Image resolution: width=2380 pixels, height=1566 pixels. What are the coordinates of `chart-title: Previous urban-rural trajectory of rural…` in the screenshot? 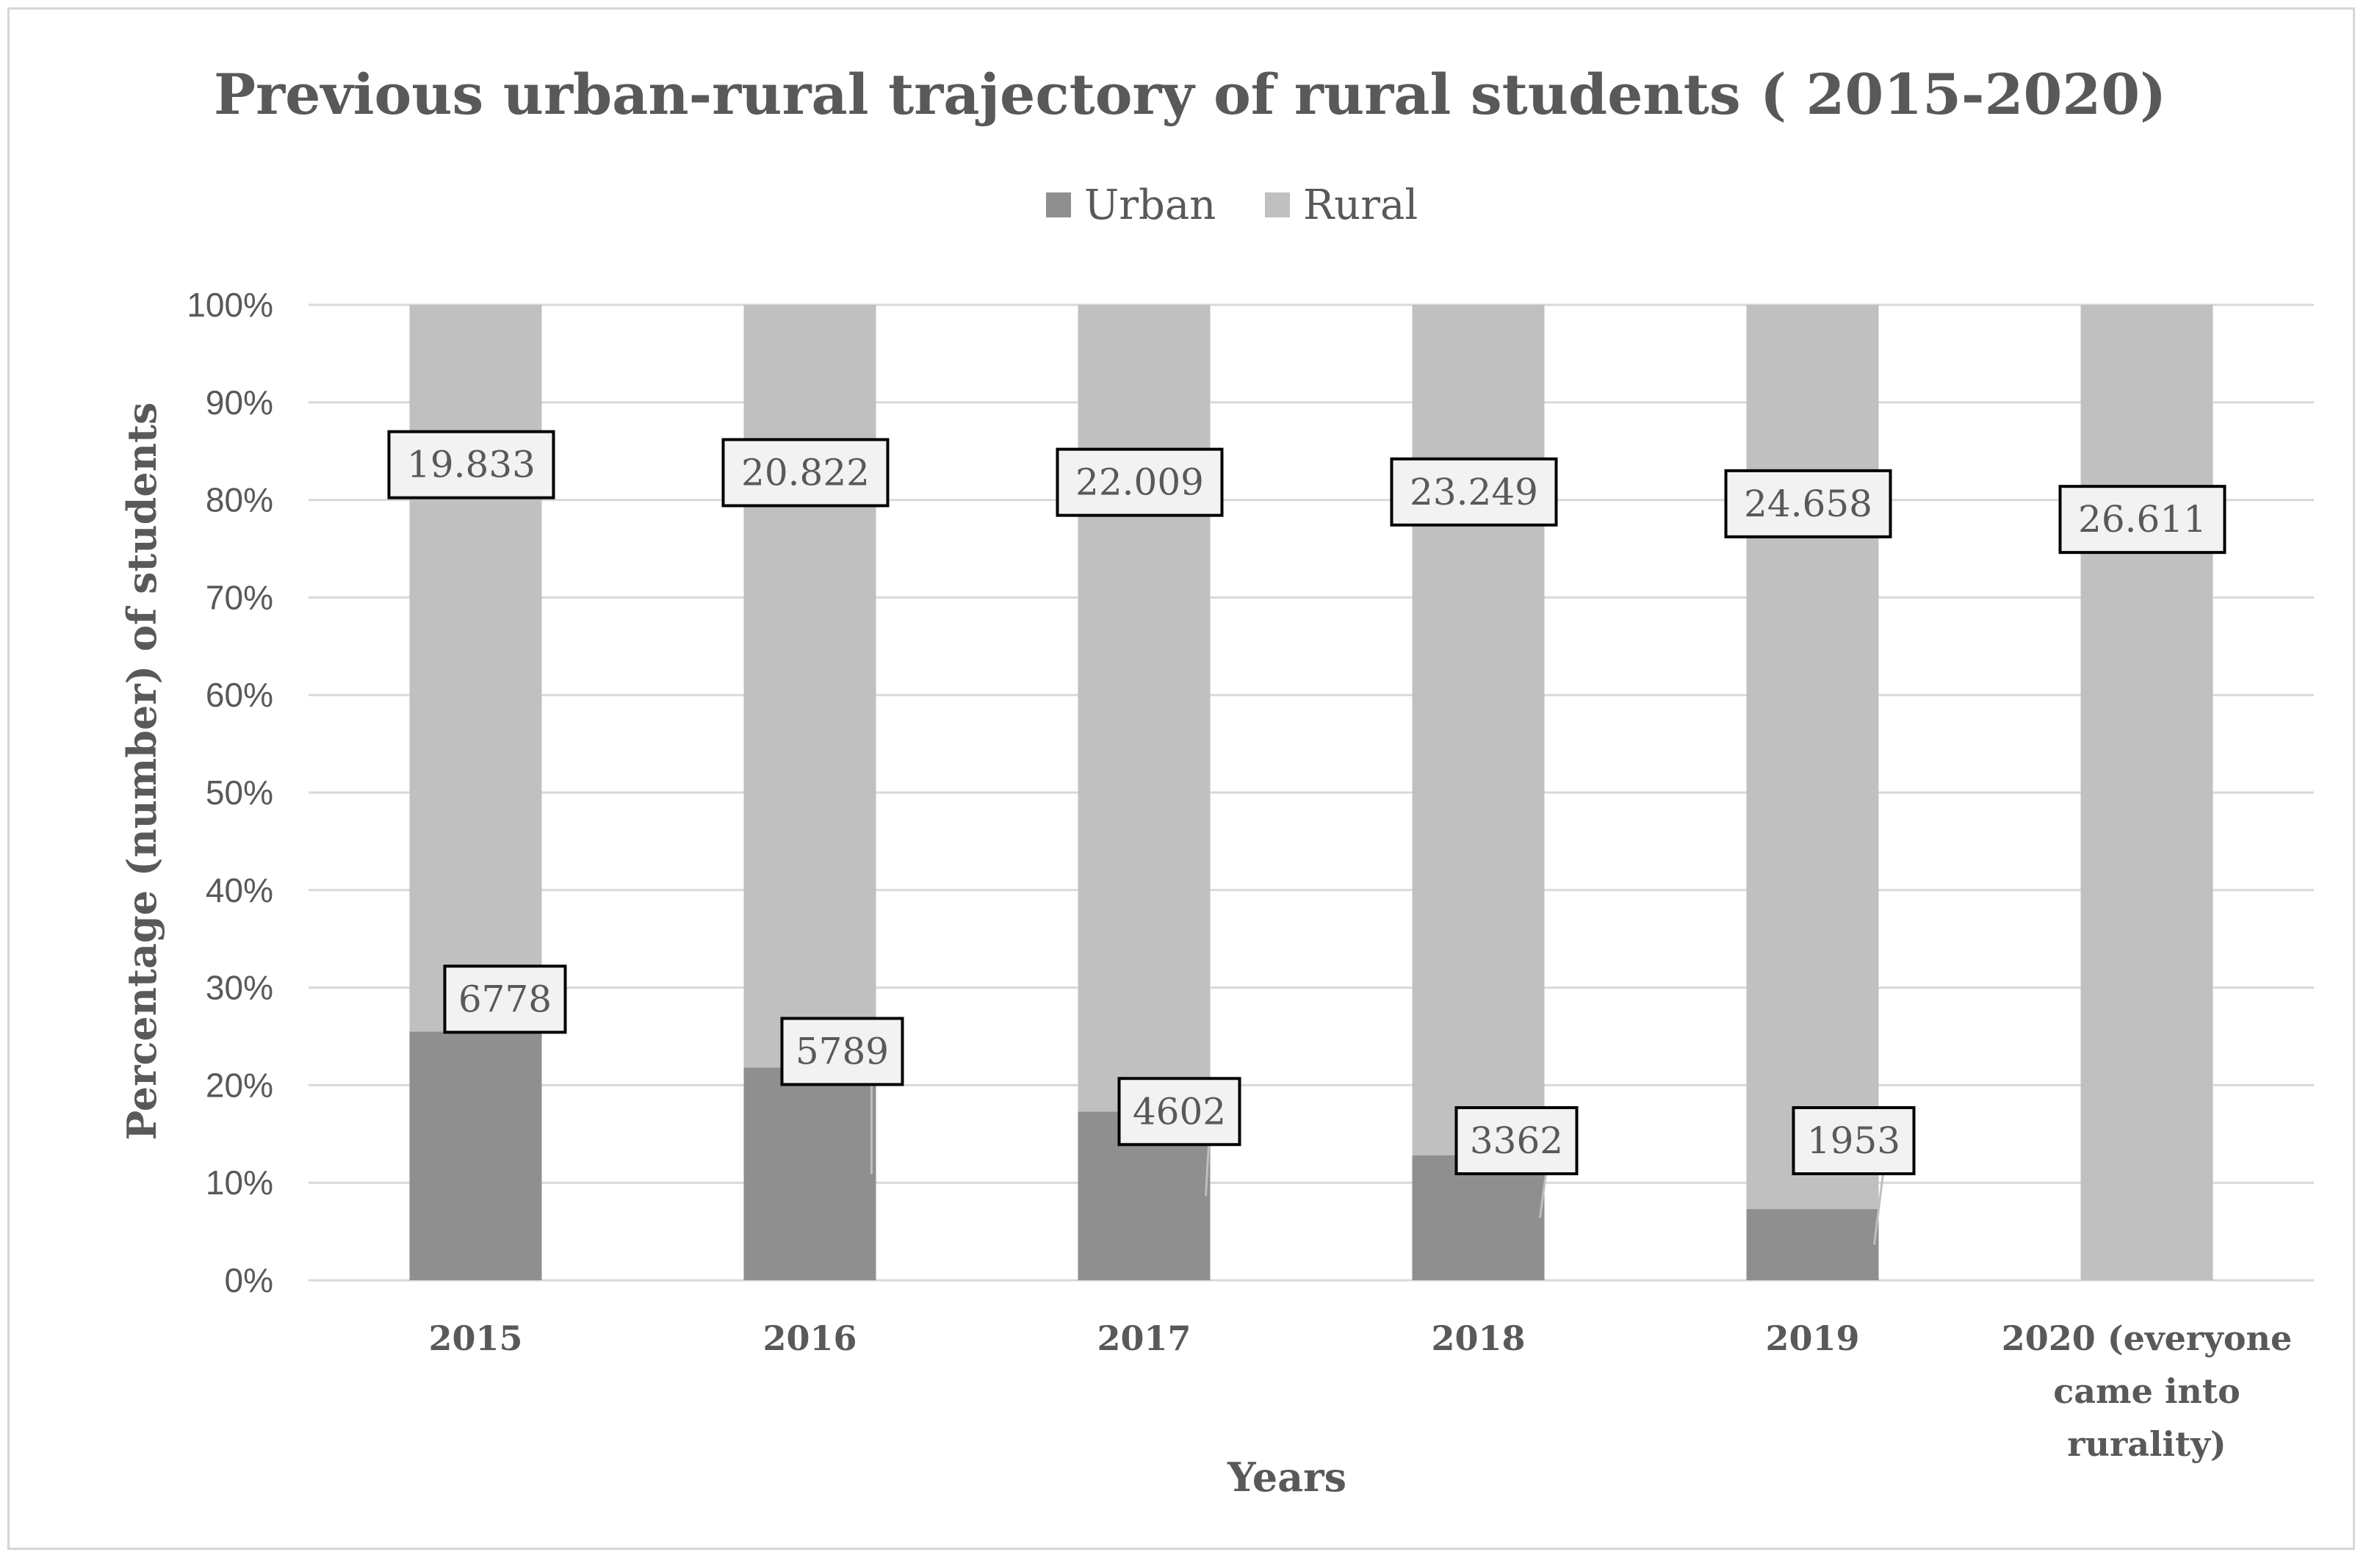 It's located at (1190, 94).